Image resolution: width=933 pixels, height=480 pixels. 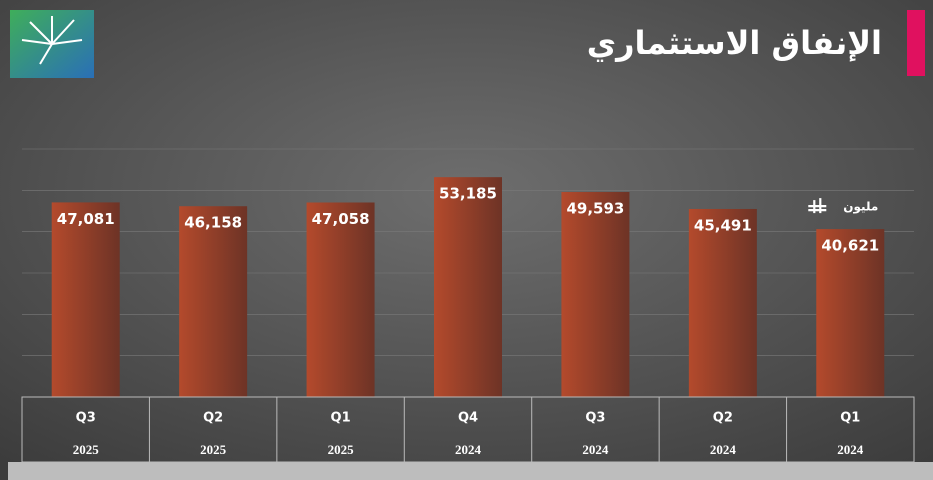 I want to click on value-label: 45,491, so click(x=723, y=225).